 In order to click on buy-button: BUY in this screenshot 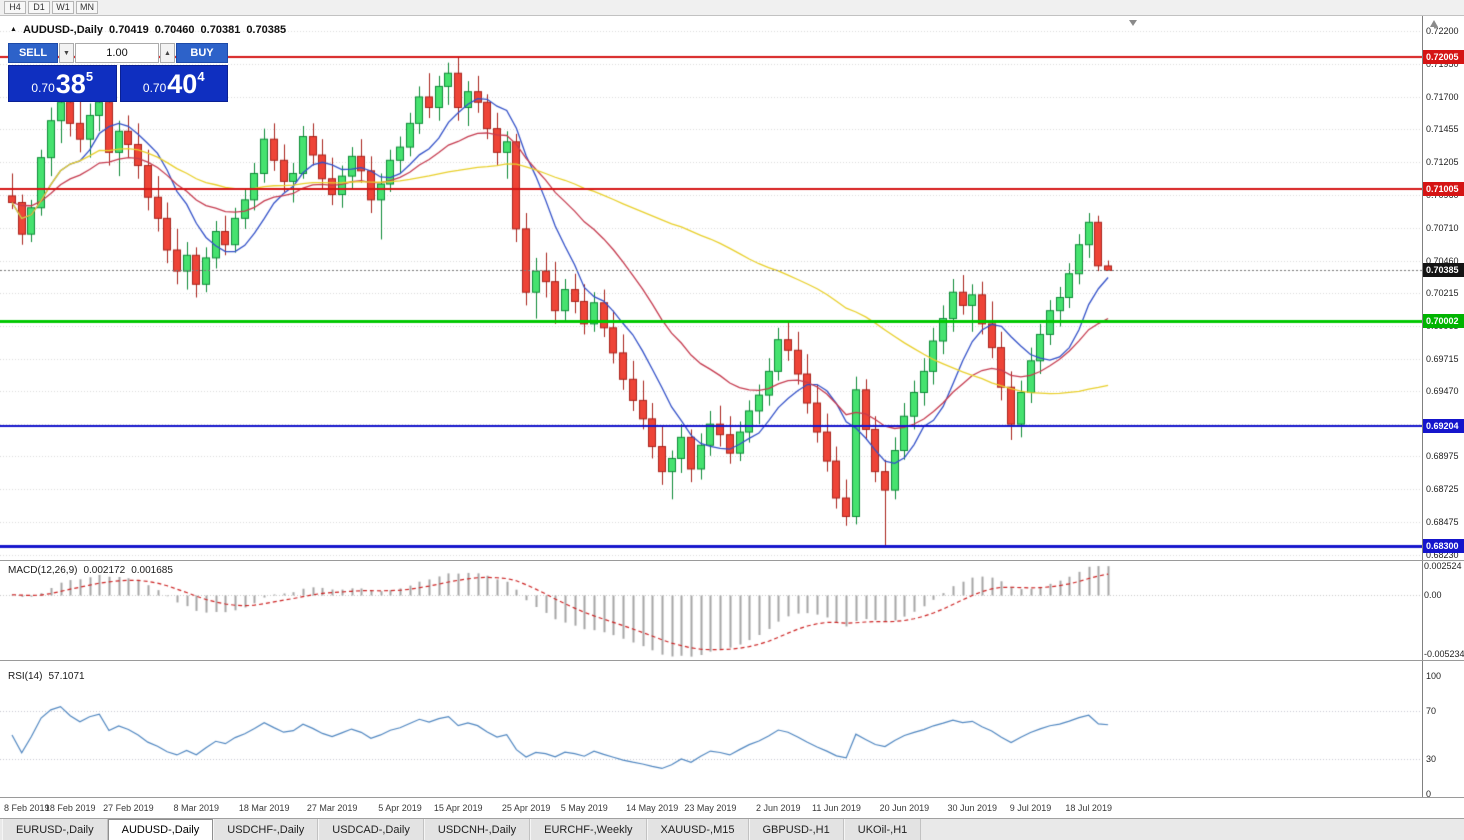, I will do `click(202, 53)`.